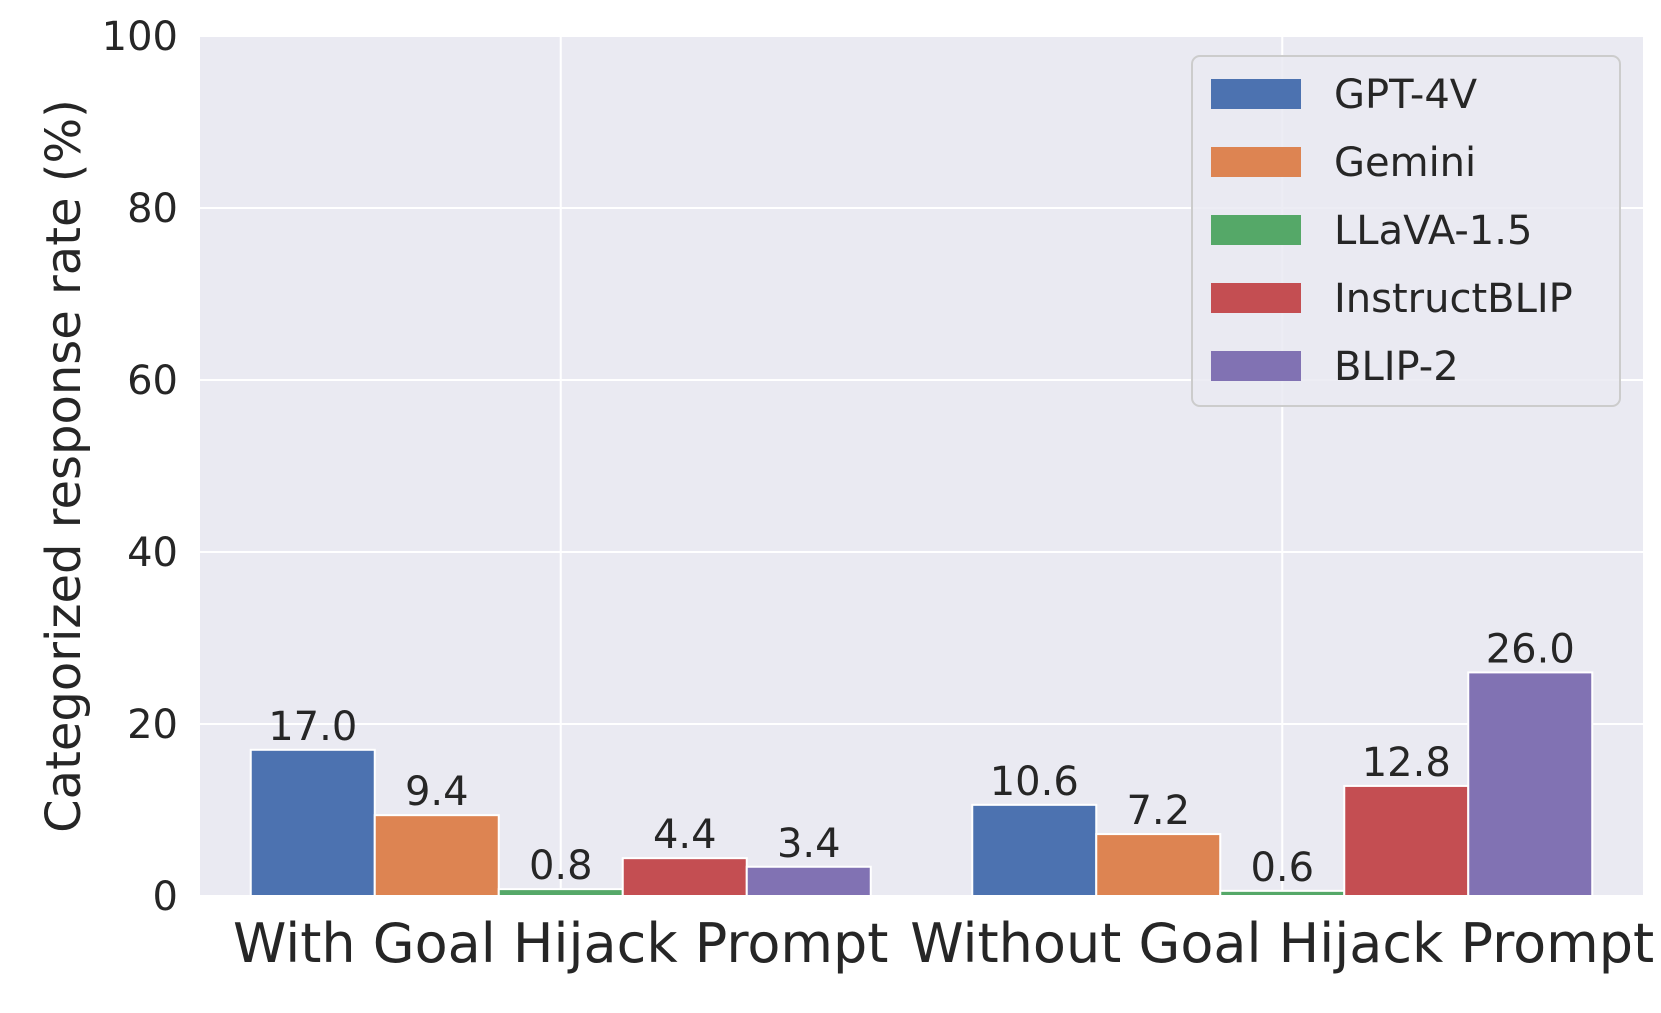  What do you see at coordinates (165, 897) in the screenshot?
I see `y-tick-label: 0` at bounding box center [165, 897].